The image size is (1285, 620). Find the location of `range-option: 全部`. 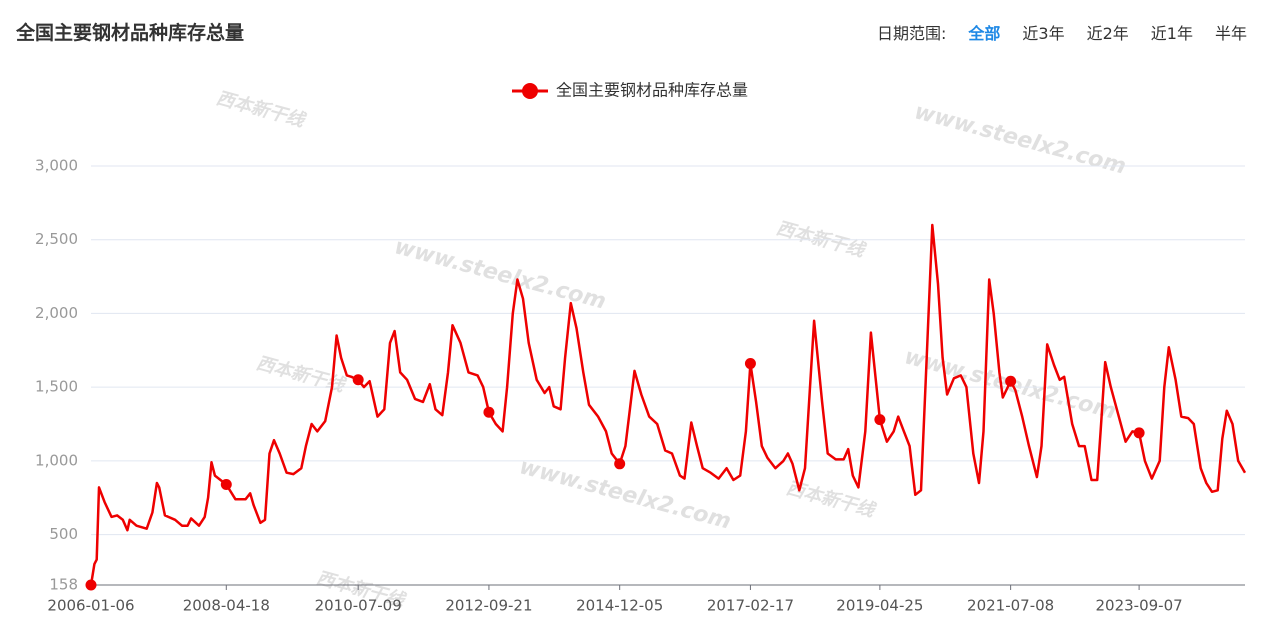

range-option: 全部 is located at coordinates (984, 33).